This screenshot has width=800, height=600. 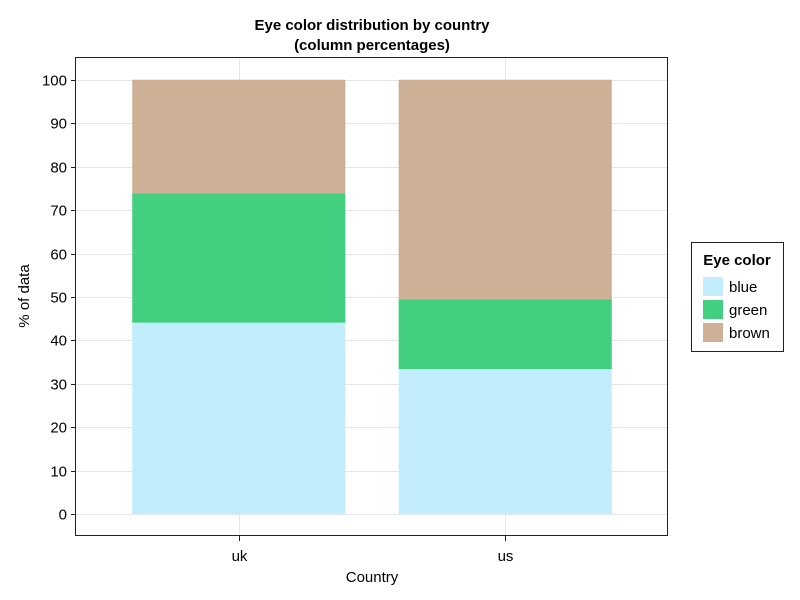 I want to click on legend-items: blue green brown, so click(x=736, y=309).